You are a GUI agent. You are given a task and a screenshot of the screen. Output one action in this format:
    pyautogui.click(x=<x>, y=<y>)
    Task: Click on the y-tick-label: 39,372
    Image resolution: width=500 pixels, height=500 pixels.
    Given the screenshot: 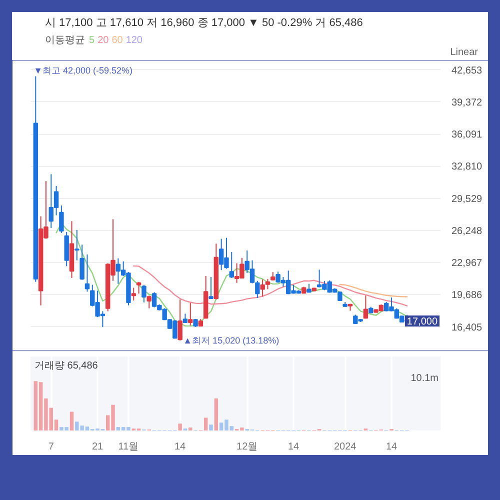 What is the action you would take?
    pyautogui.click(x=467, y=102)
    